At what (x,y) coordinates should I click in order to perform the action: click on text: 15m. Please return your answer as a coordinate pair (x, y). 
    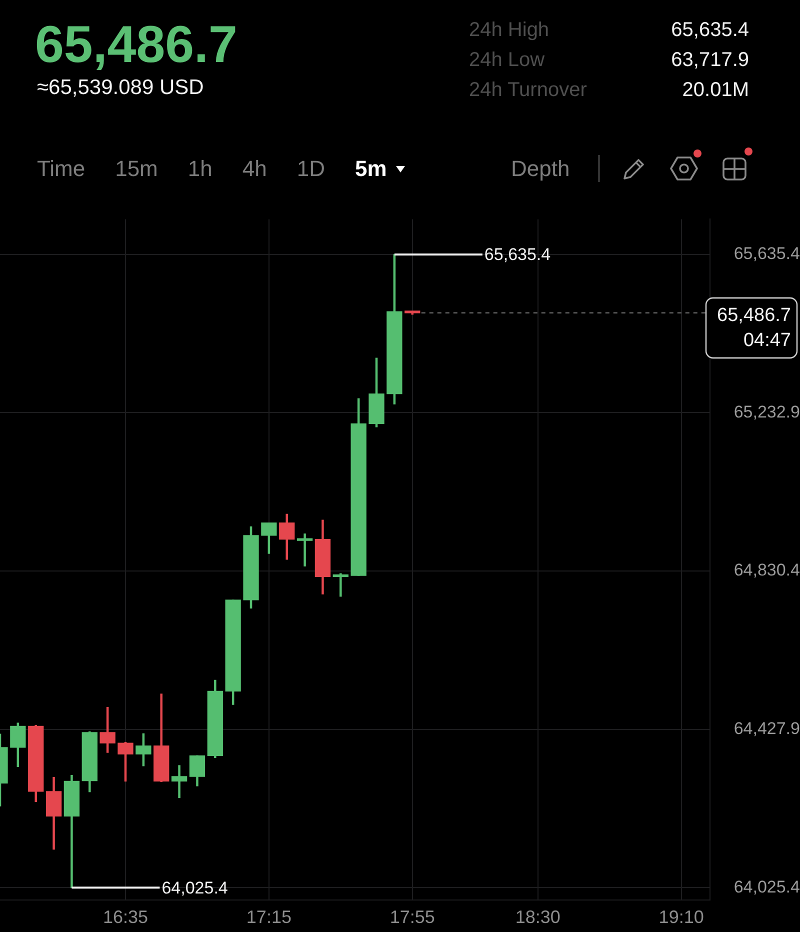
    Looking at the image, I should click on (136, 169).